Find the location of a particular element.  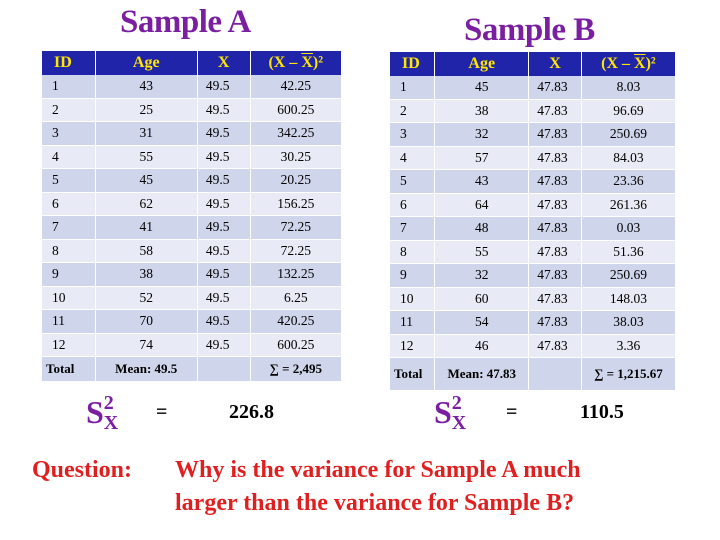

table-row: 2 38 47.83 96.69 is located at coordinates (533, 111).